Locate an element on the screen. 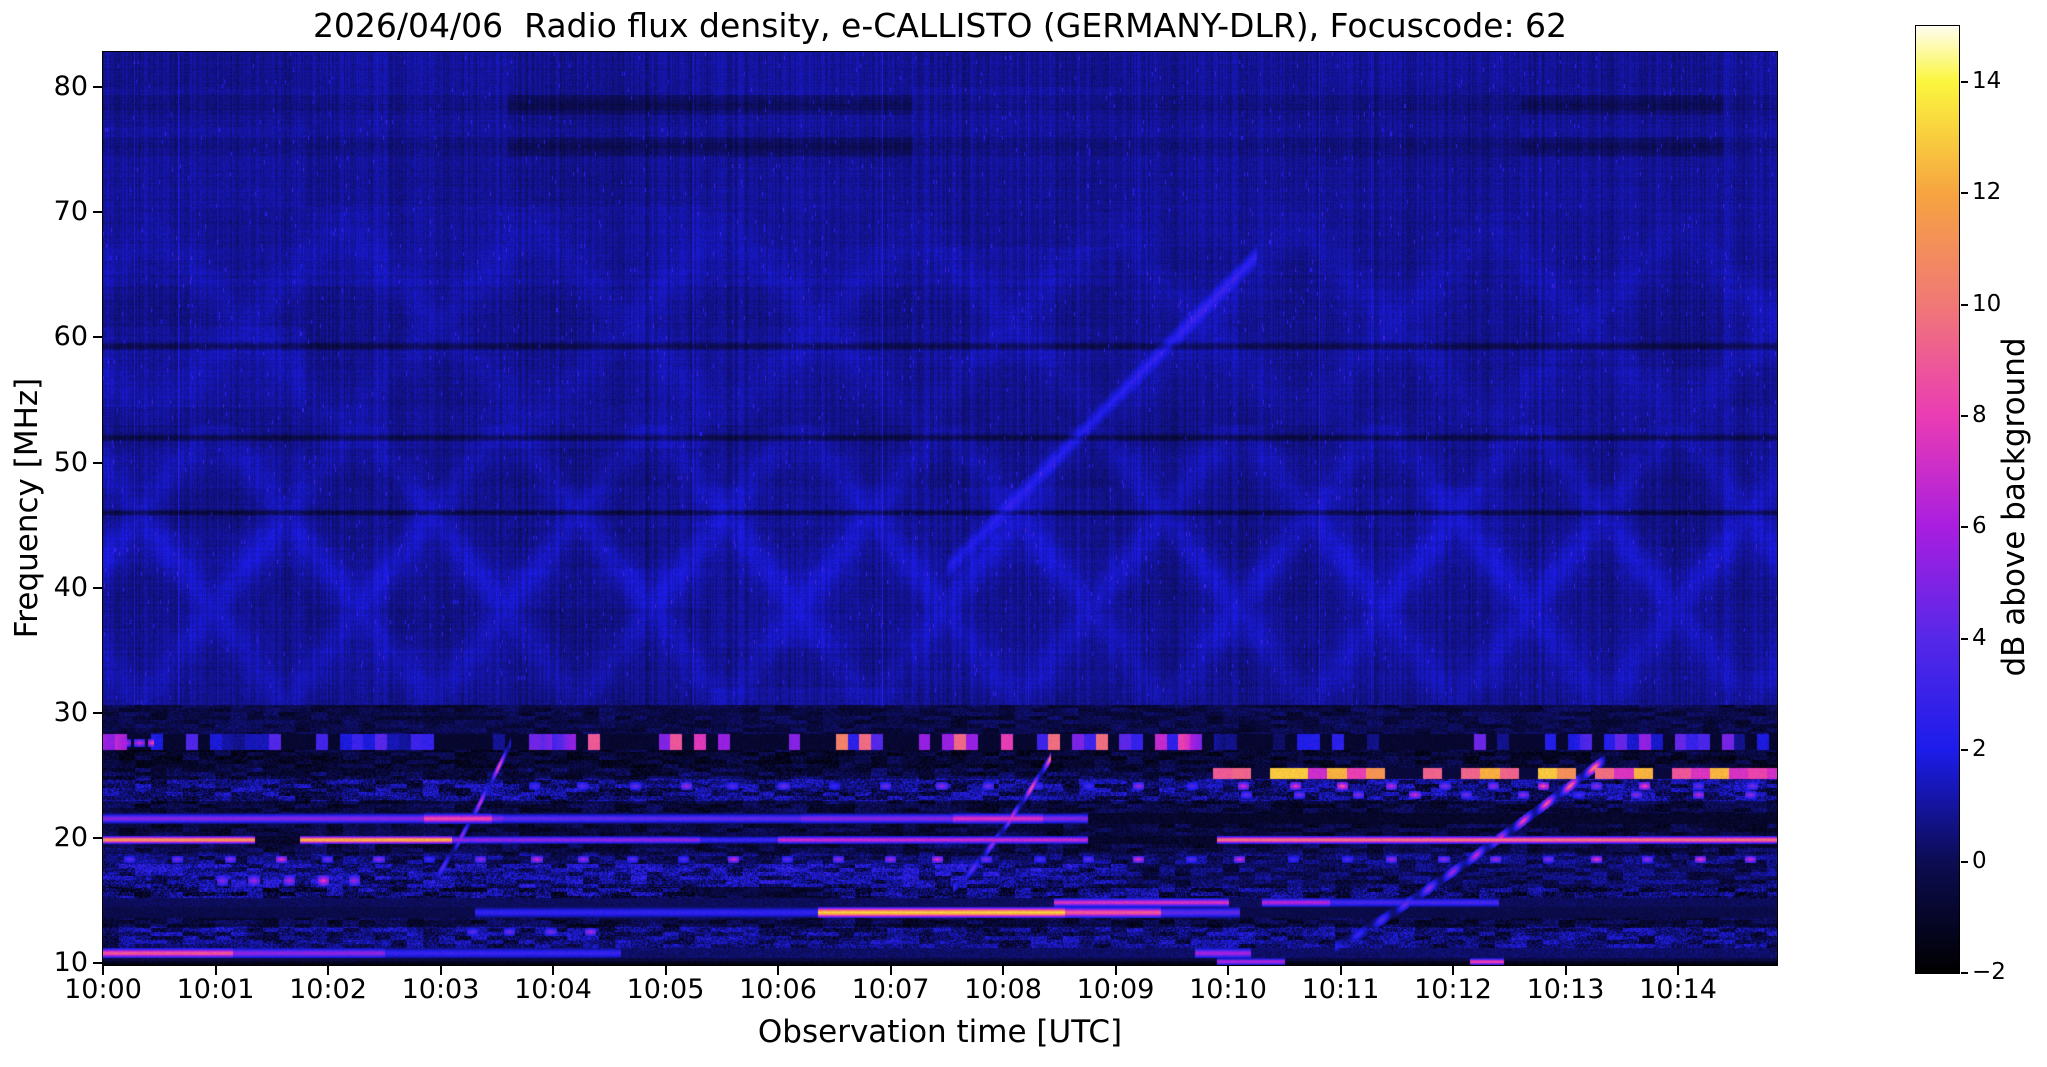 Image resolution: width=2047 pixels, height=1067 pixels. colorbar-tick-label: −2 is located at coordinates (1989, 972).